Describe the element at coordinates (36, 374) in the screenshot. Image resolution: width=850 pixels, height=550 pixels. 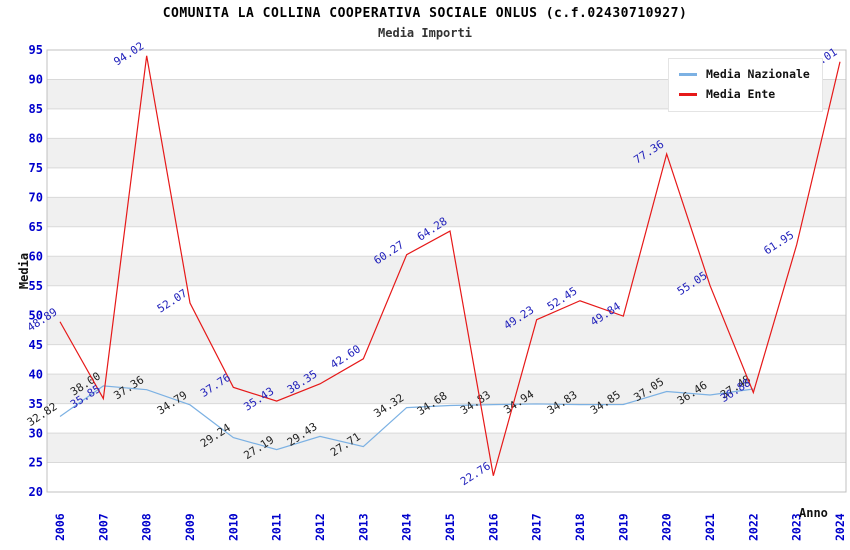
I see `y-tick-label: 40` at that location.